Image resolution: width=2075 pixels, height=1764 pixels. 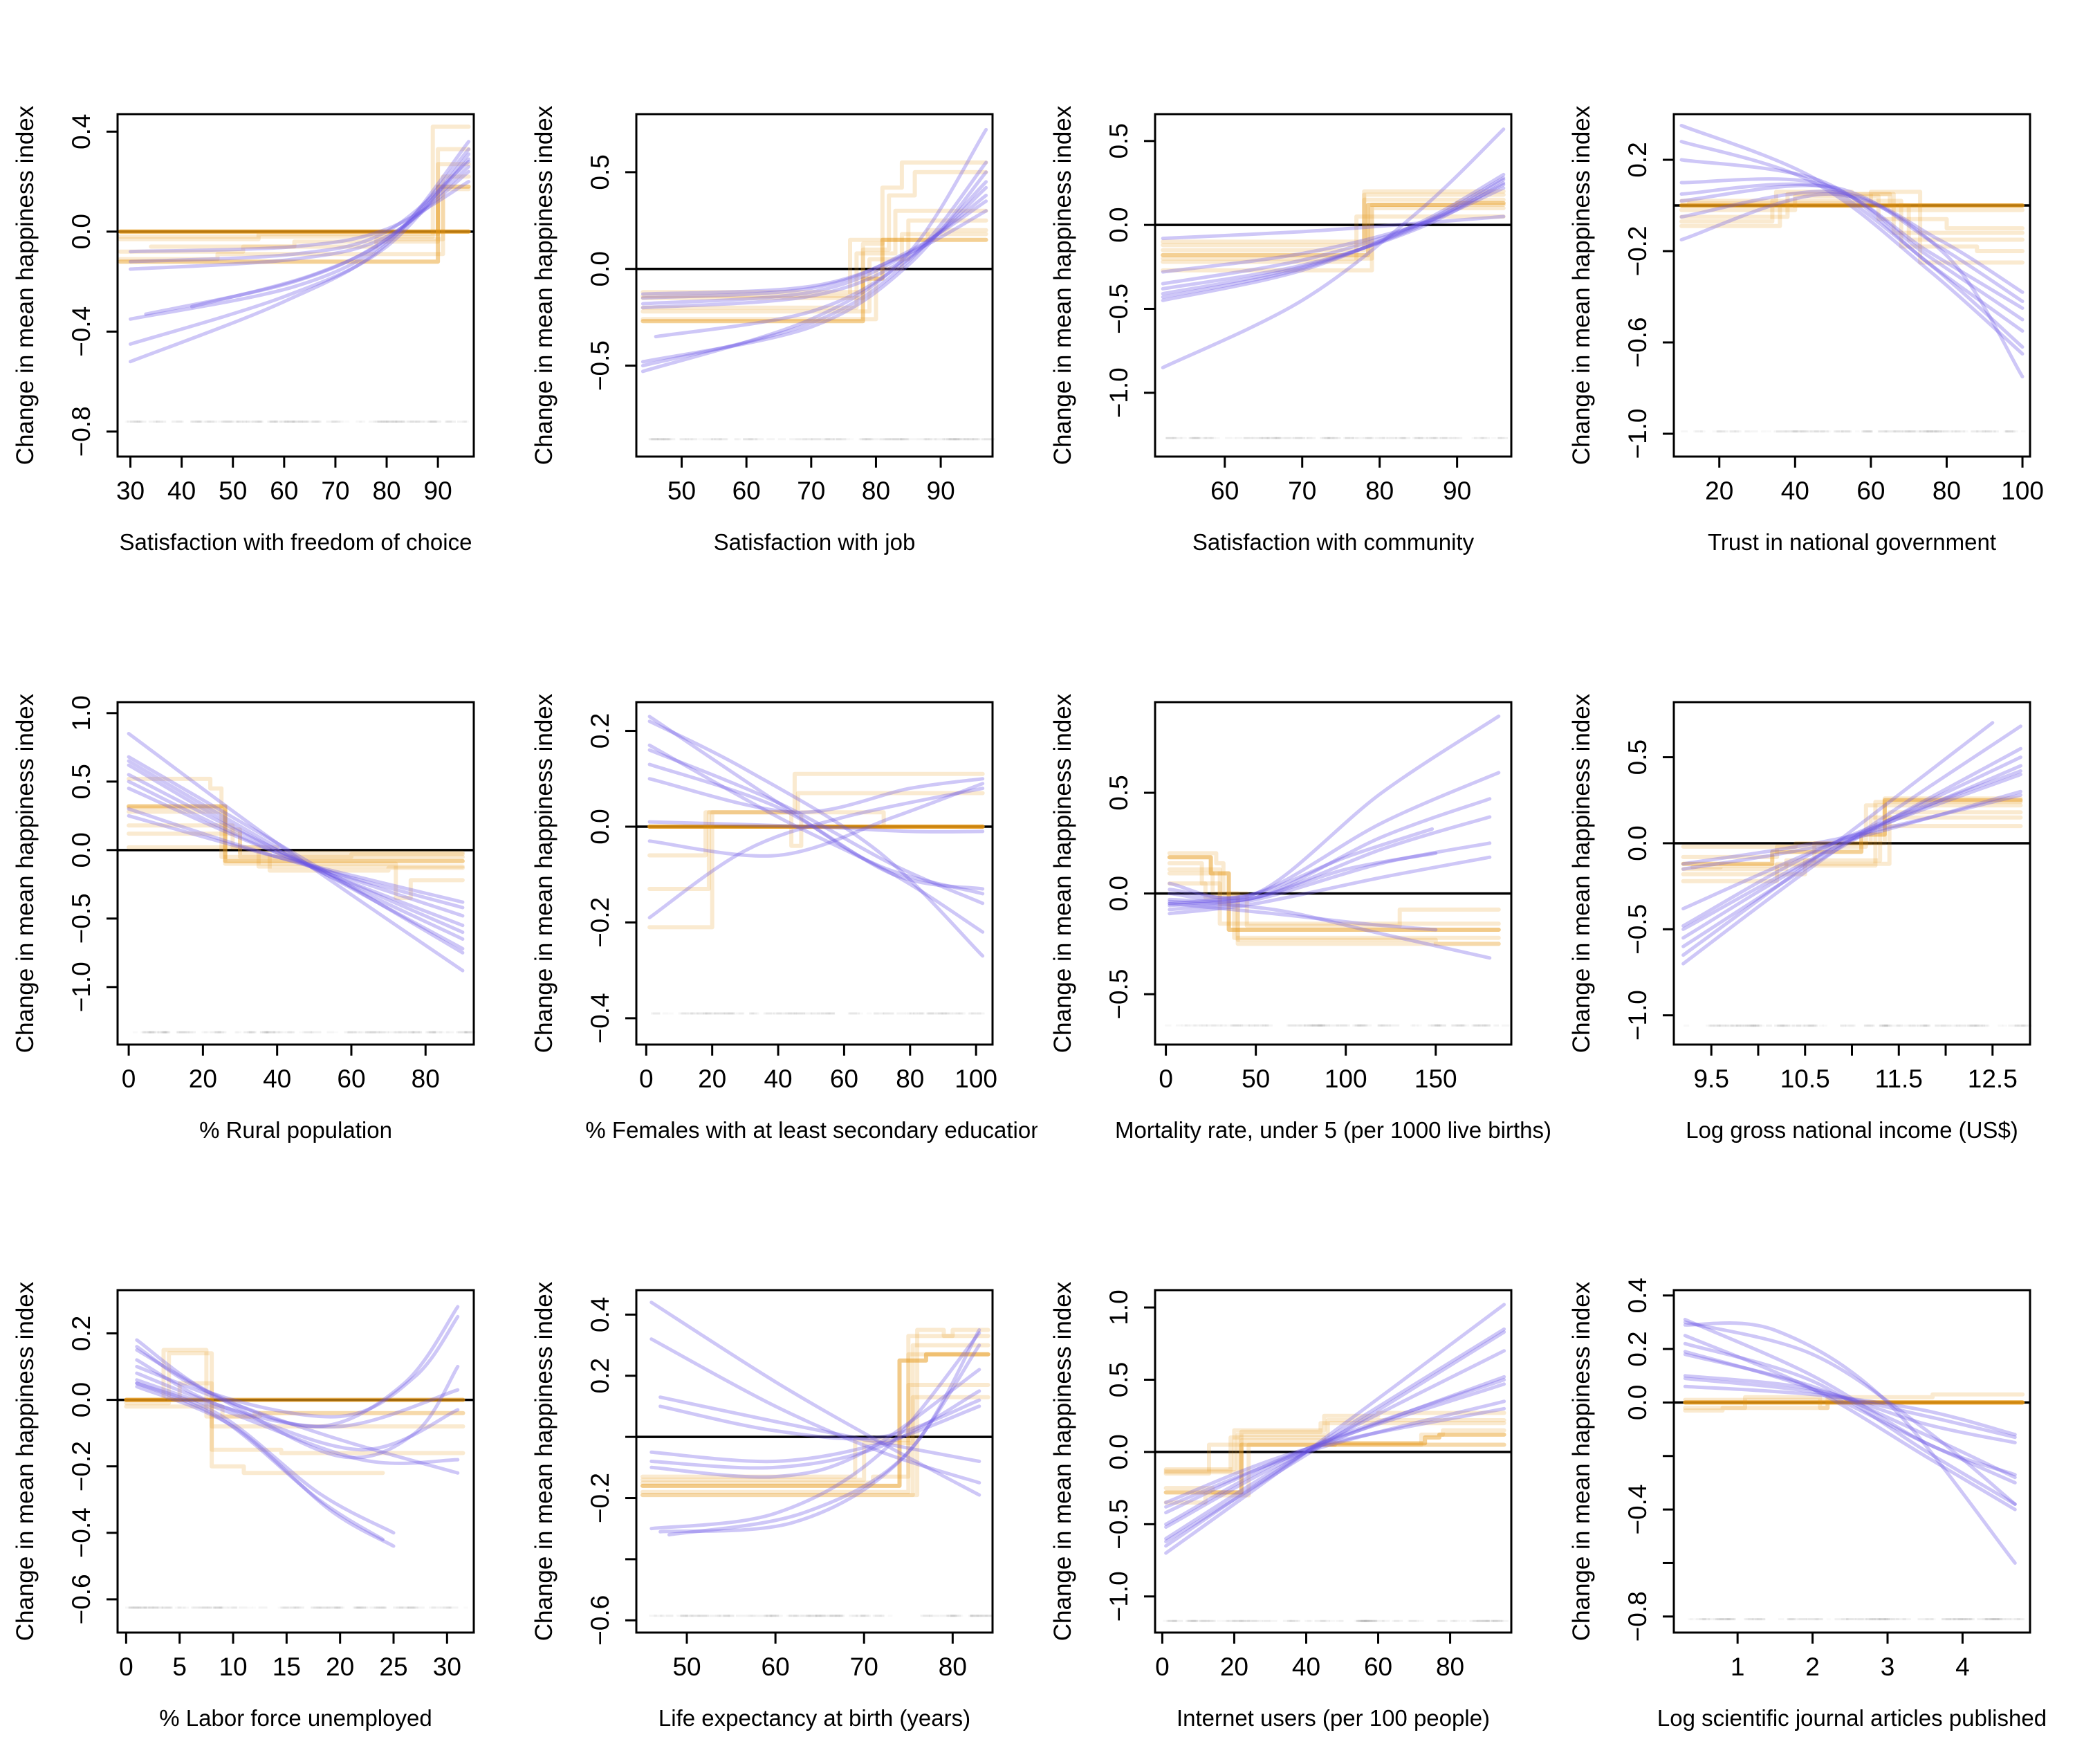 What do you see at coordinates (844, 1079) in the screenshot?
I see `x-tick-label: 60` at bounding box center [844, 1079].